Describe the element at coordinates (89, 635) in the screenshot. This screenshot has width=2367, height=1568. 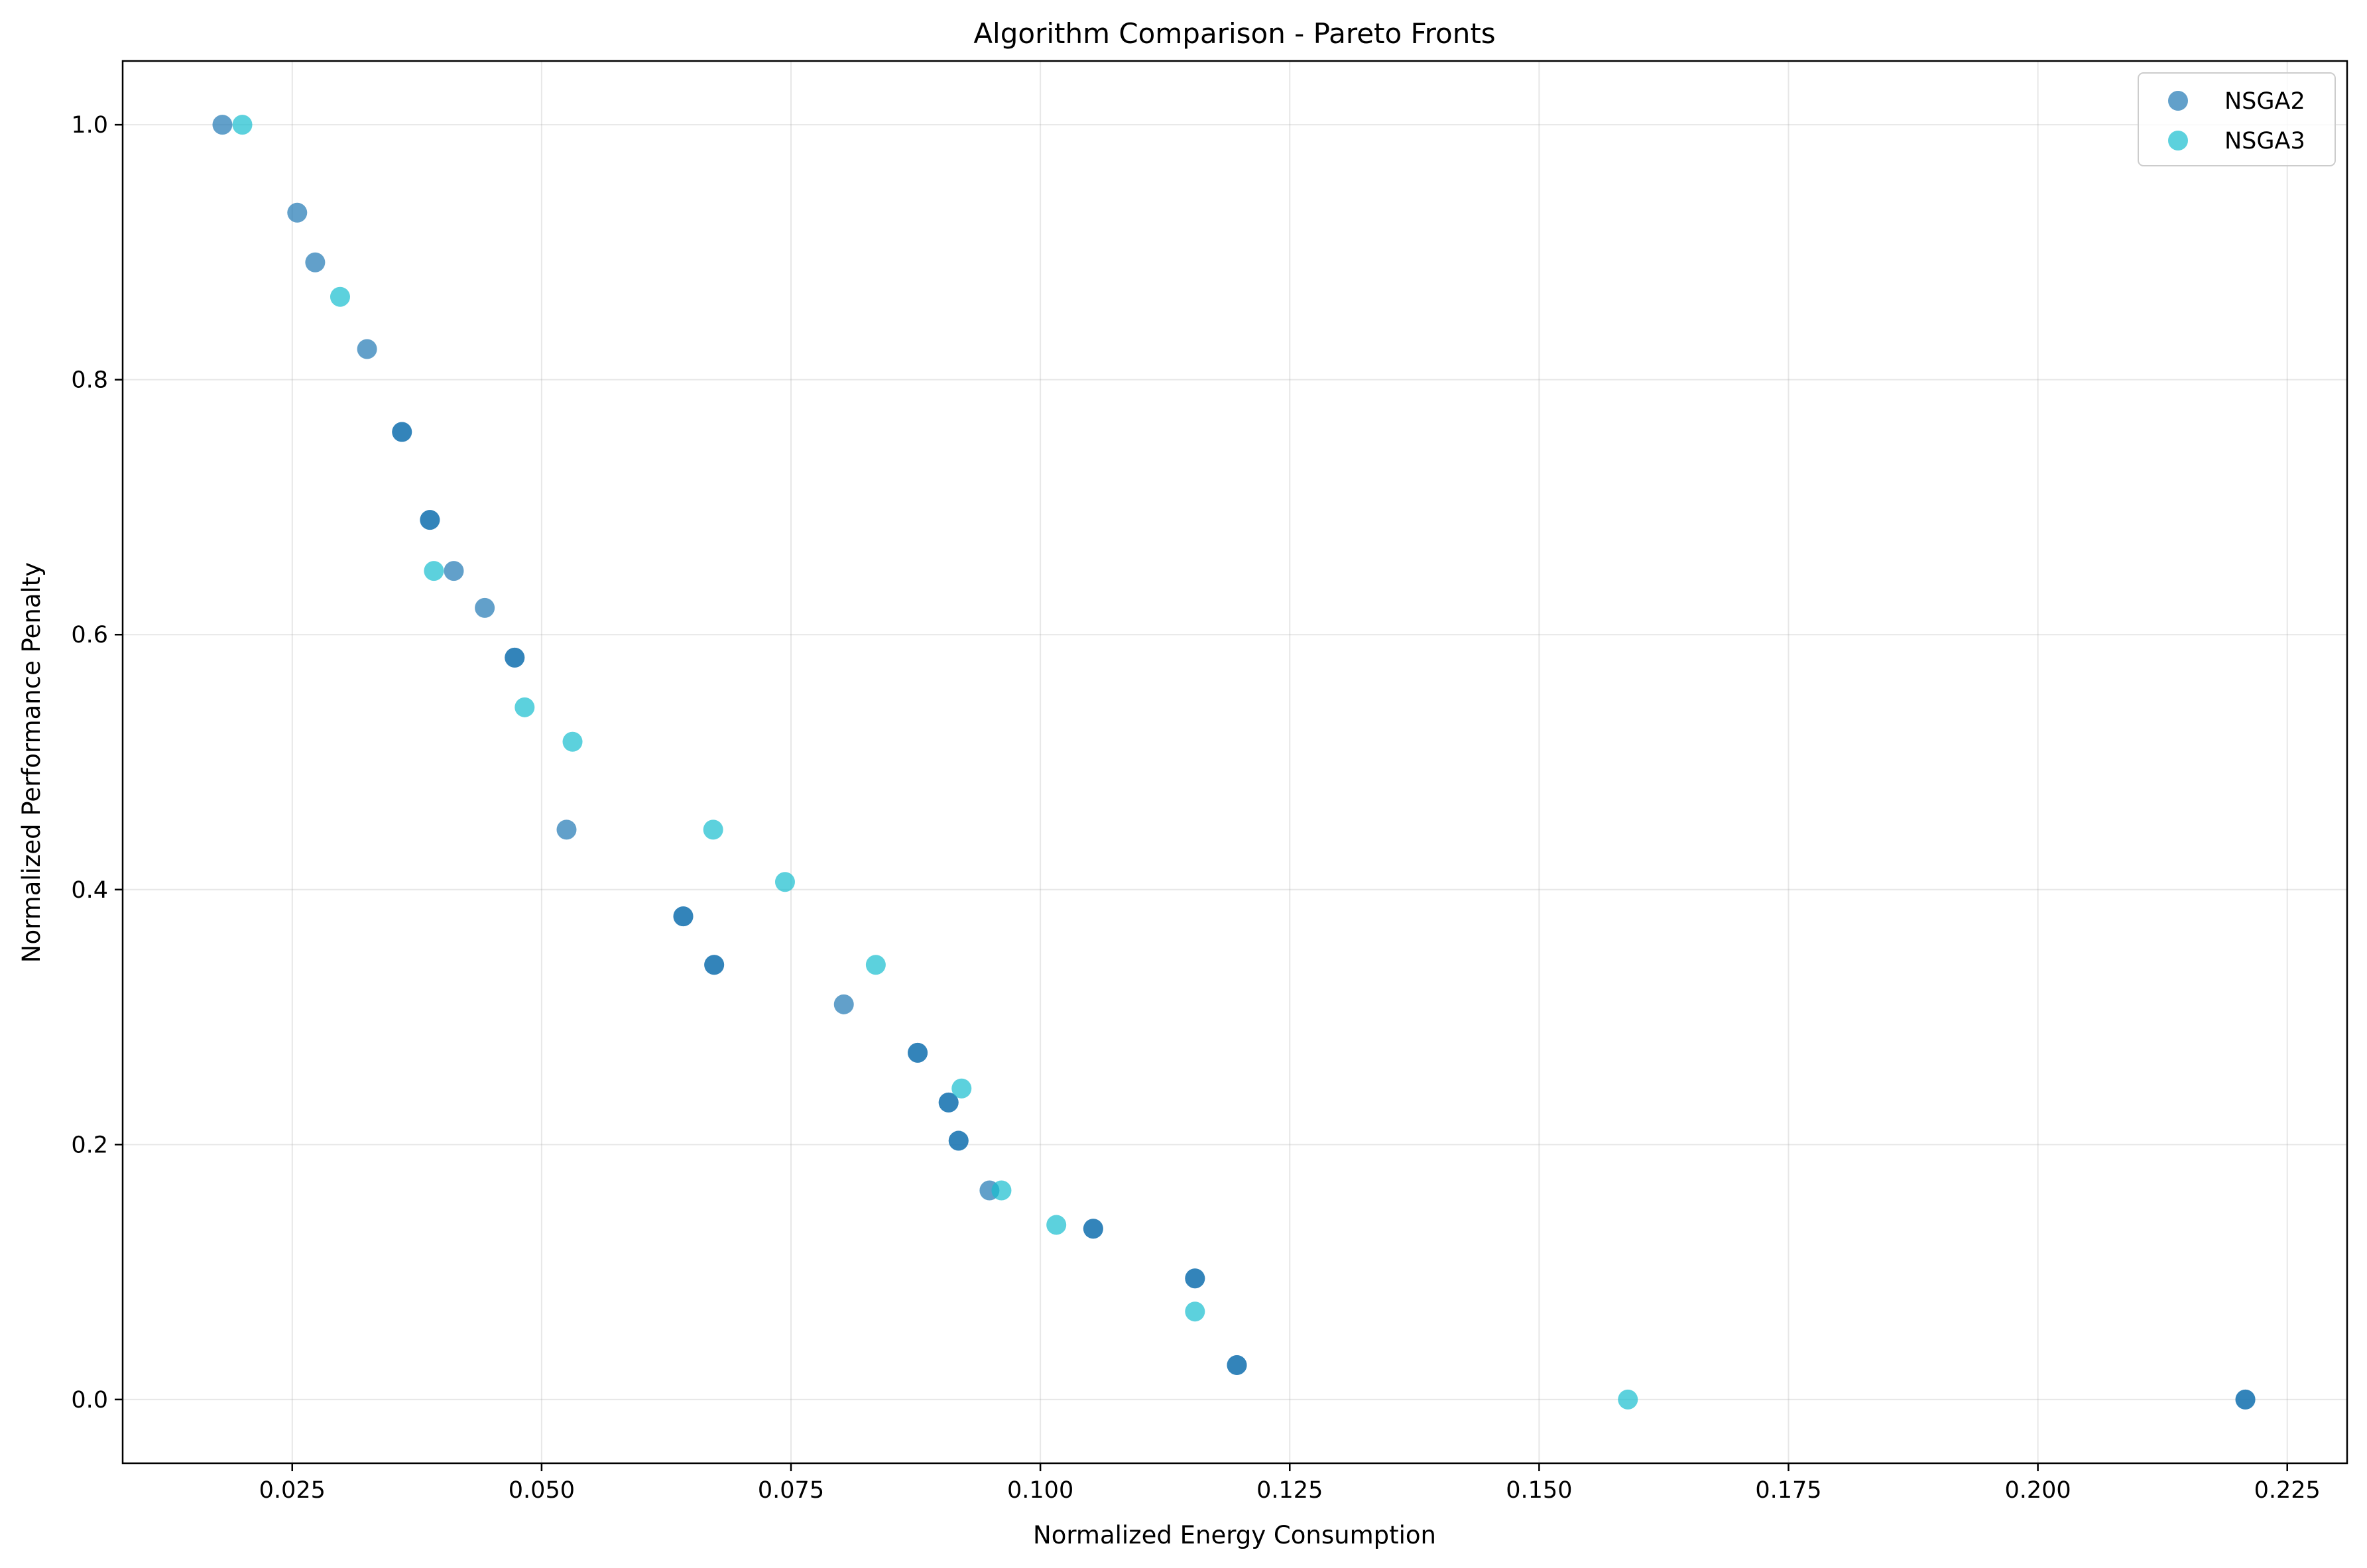
I see `y-tick-label: 0.6` at that location.